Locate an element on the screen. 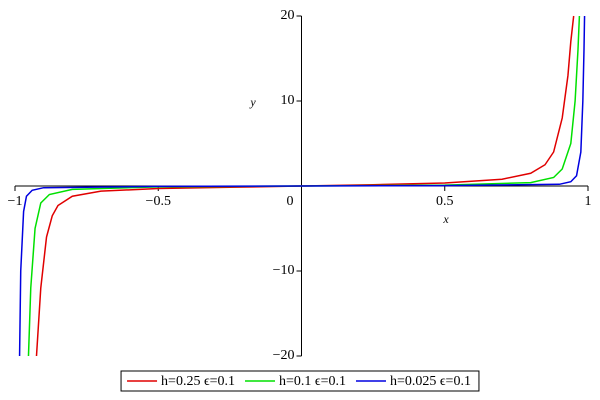 Image resolution: width=600 pixels, height=400 pixels. y-tick-label: 10 is located at coordinates (288, 100).